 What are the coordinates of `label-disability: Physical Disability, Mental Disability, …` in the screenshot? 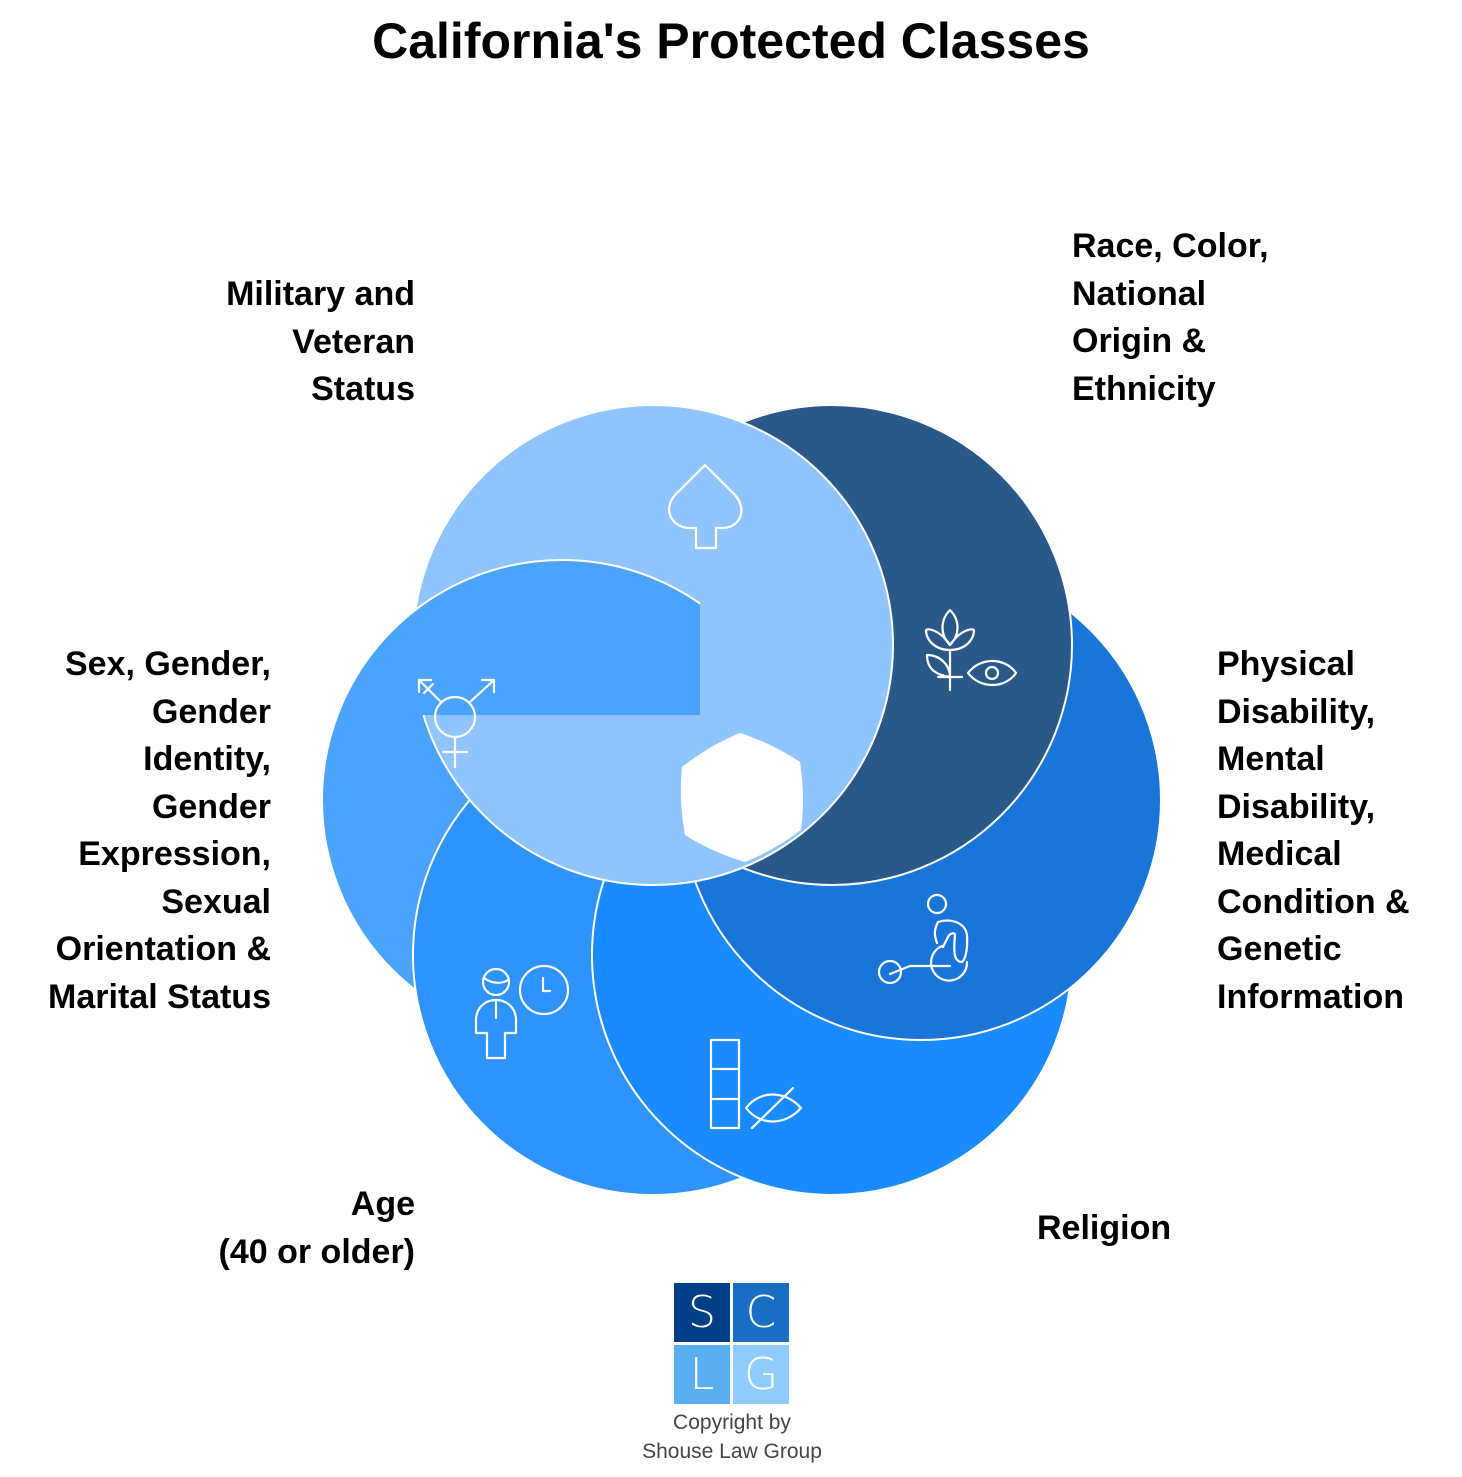 It's located at (1313, 831).